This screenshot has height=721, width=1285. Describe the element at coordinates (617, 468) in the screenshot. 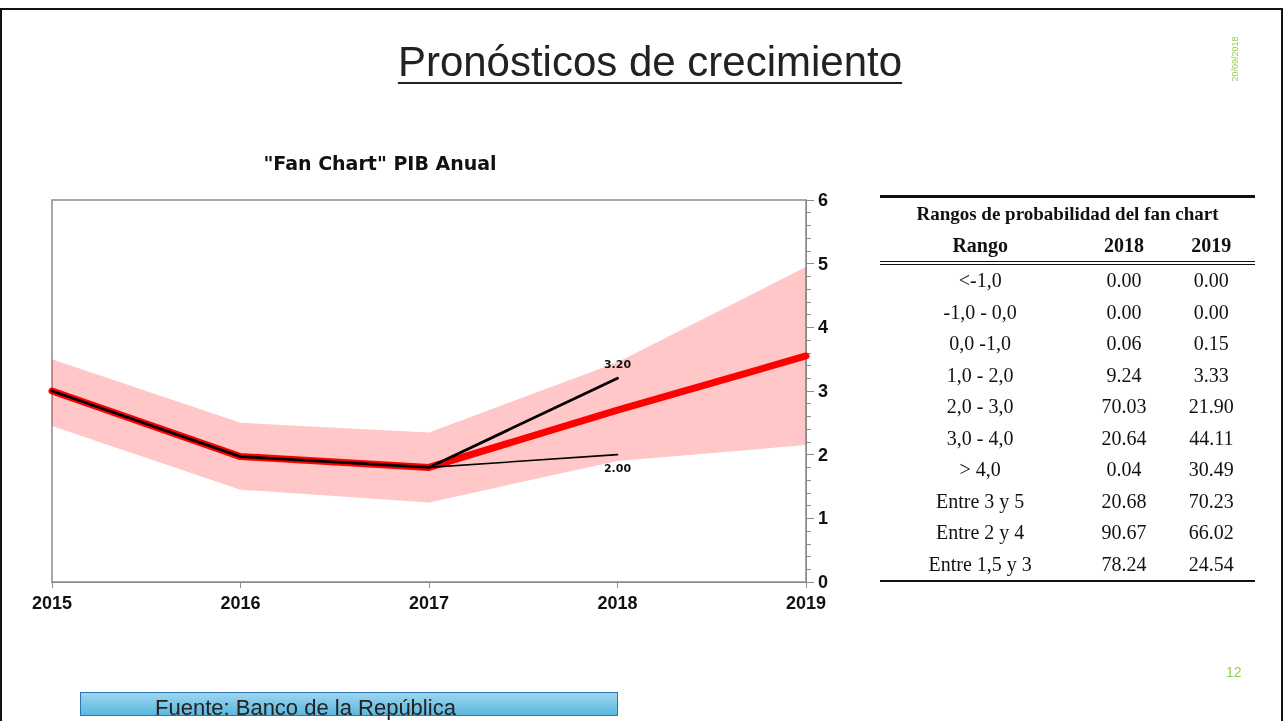

I see `data-label: 2.00` at that location.